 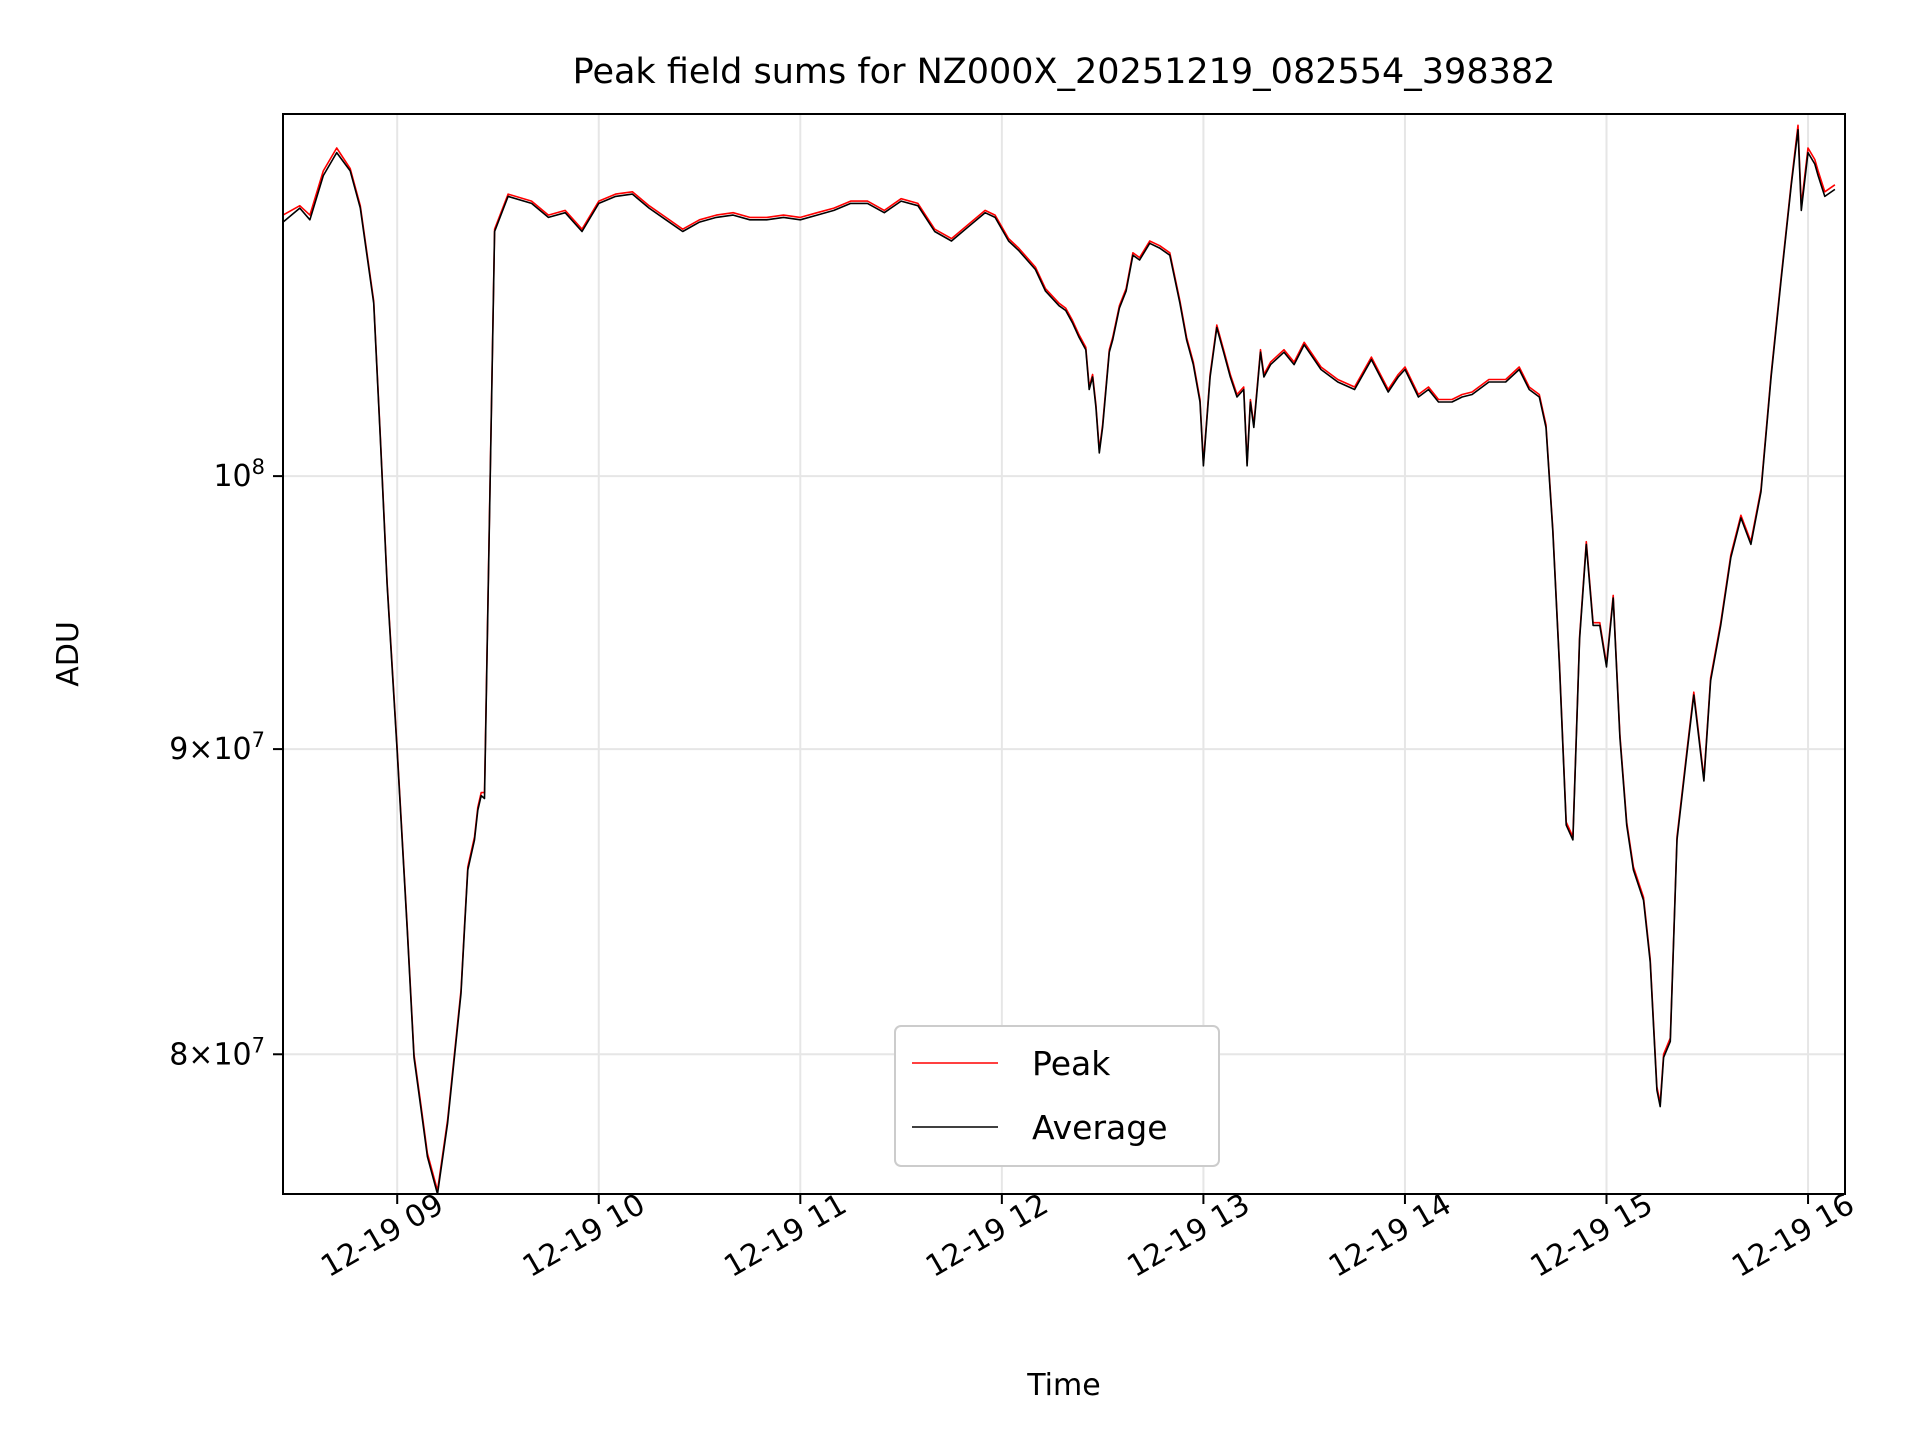 I want to click on legend: Peak Average, so click(x=1057, y=1096).